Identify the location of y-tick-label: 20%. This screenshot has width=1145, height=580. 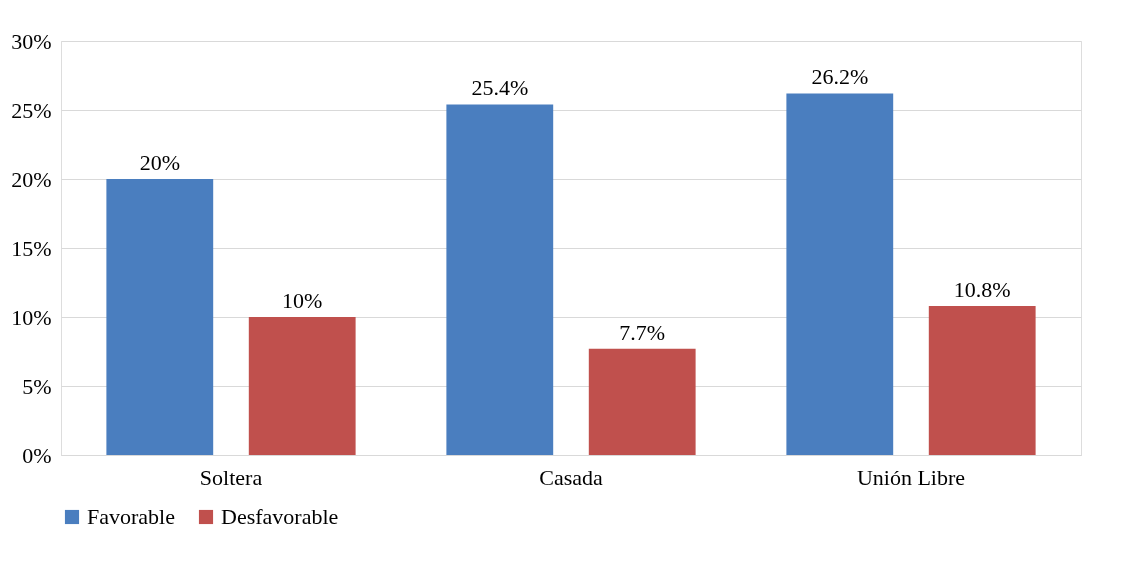
(31, 179).